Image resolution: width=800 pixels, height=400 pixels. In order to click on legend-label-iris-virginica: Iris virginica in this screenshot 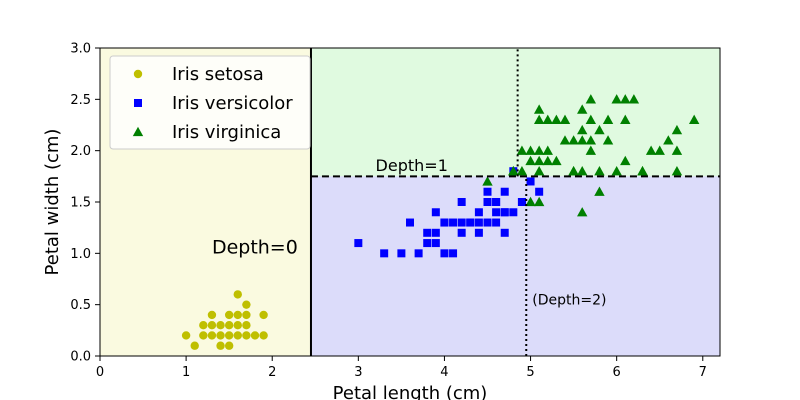, I will do `click(226, 132)`.